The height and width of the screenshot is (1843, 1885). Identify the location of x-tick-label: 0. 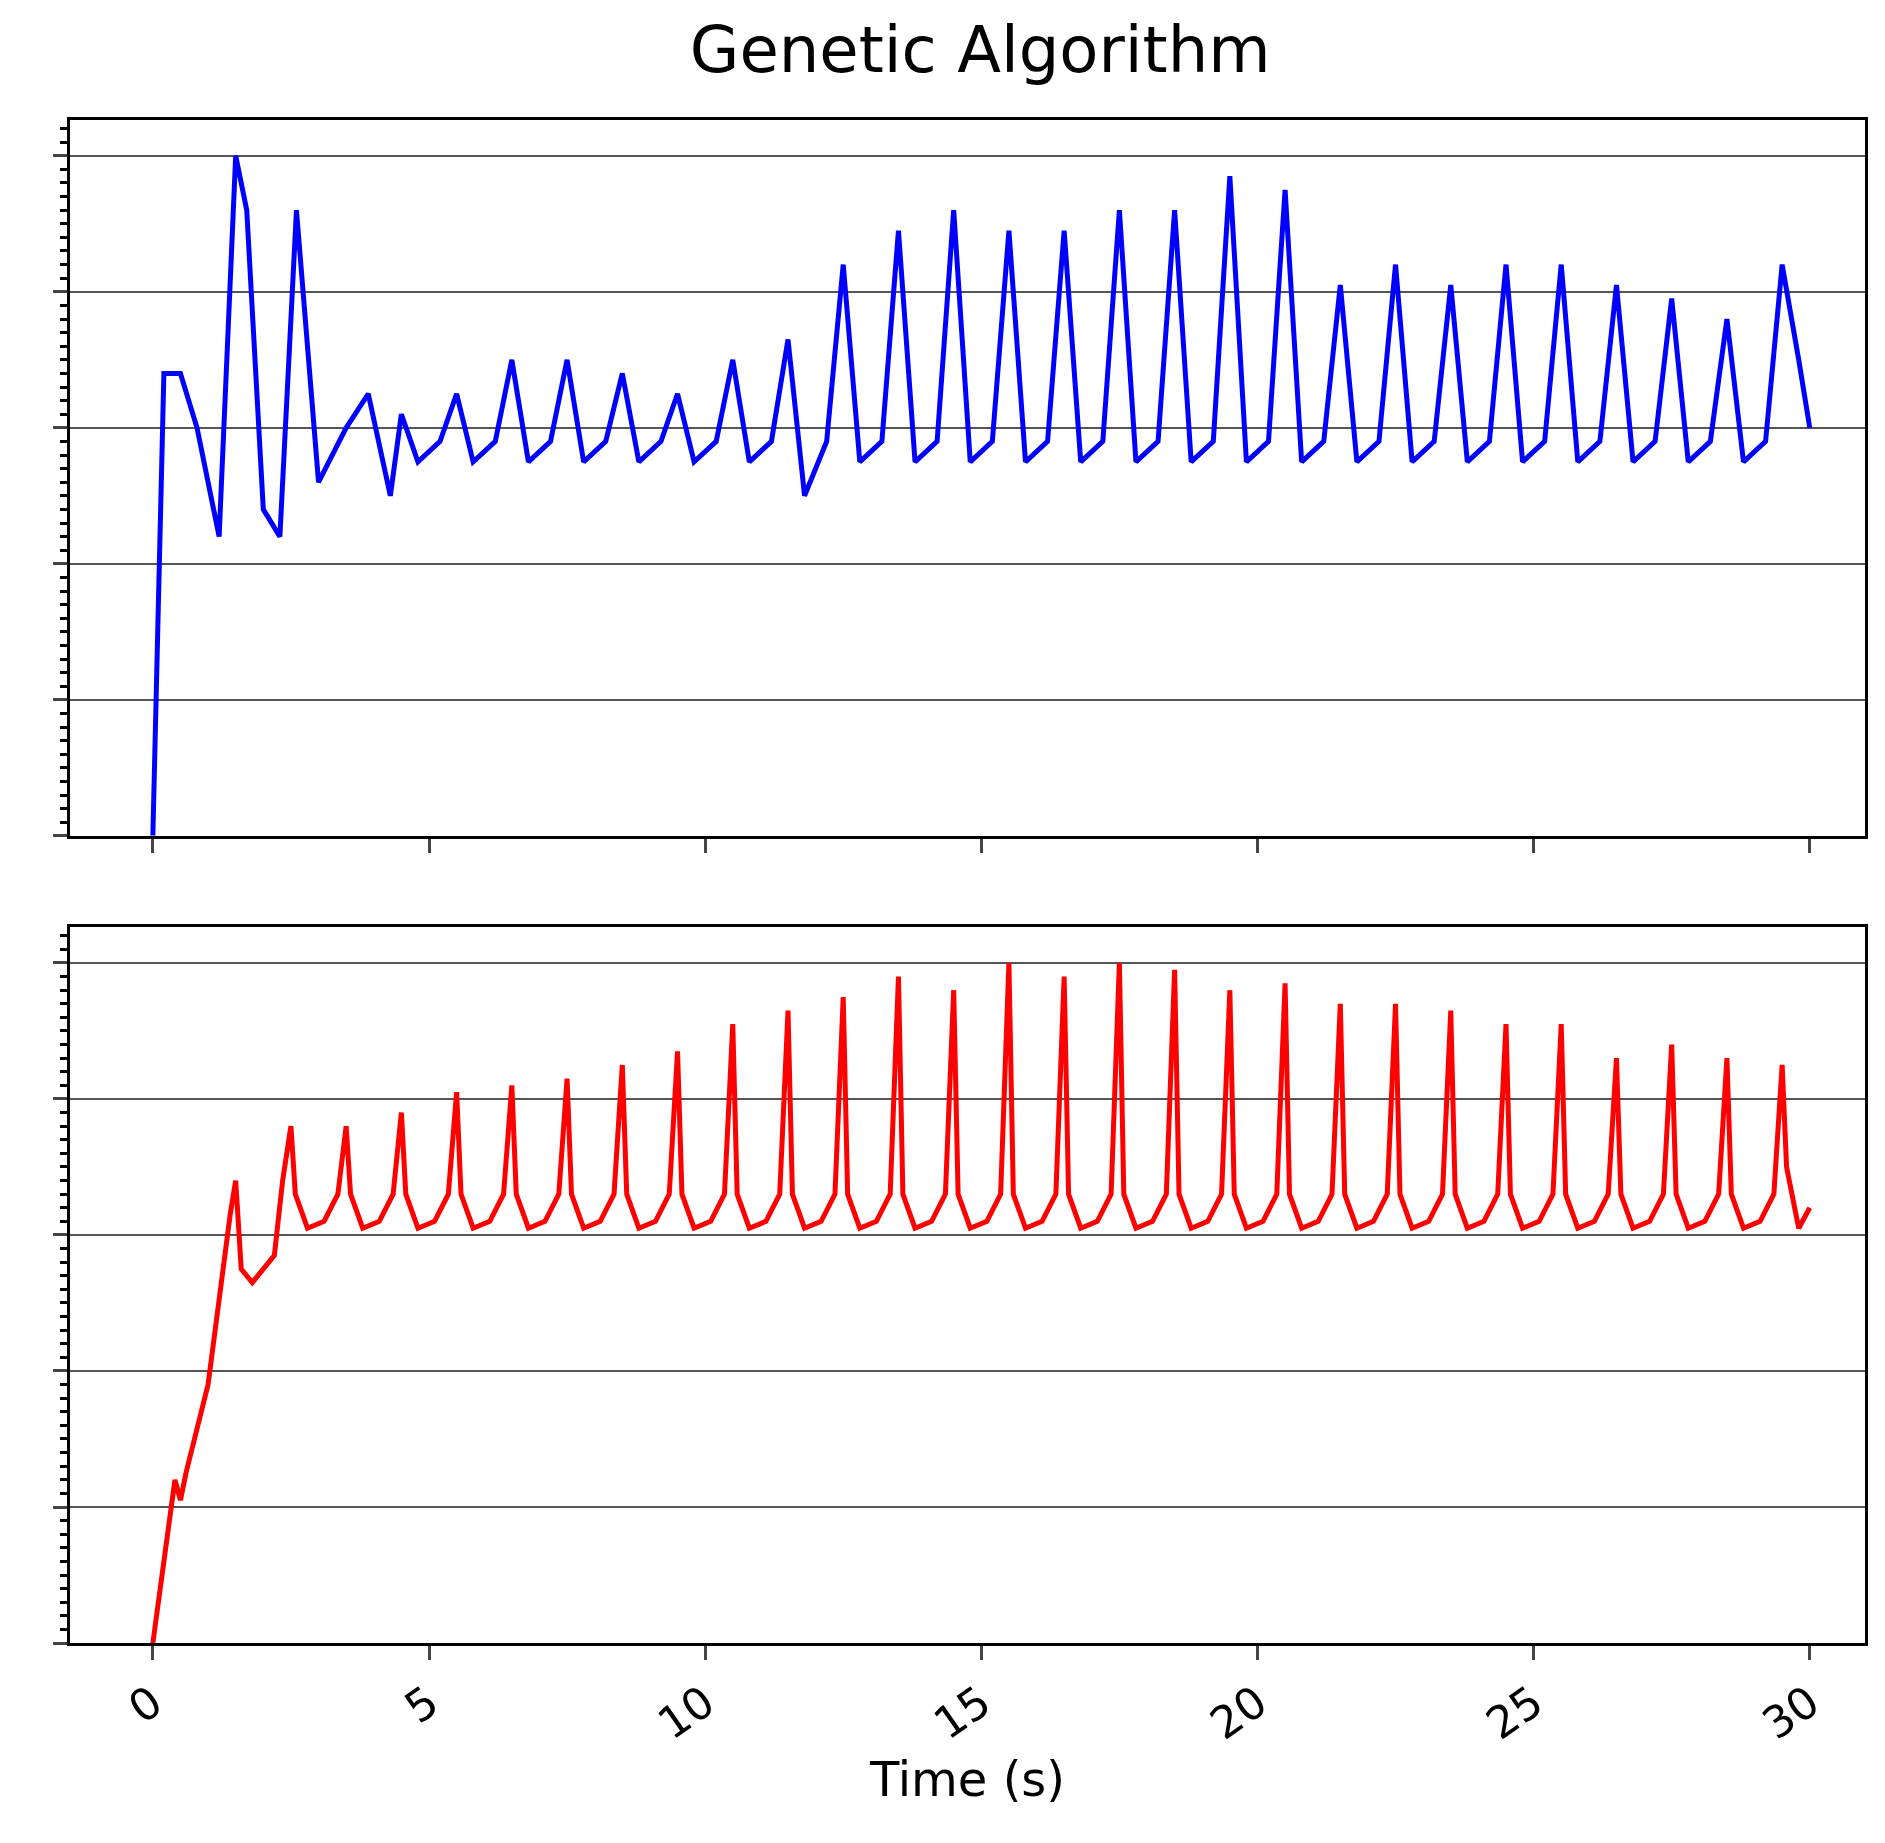
(145, 1704).